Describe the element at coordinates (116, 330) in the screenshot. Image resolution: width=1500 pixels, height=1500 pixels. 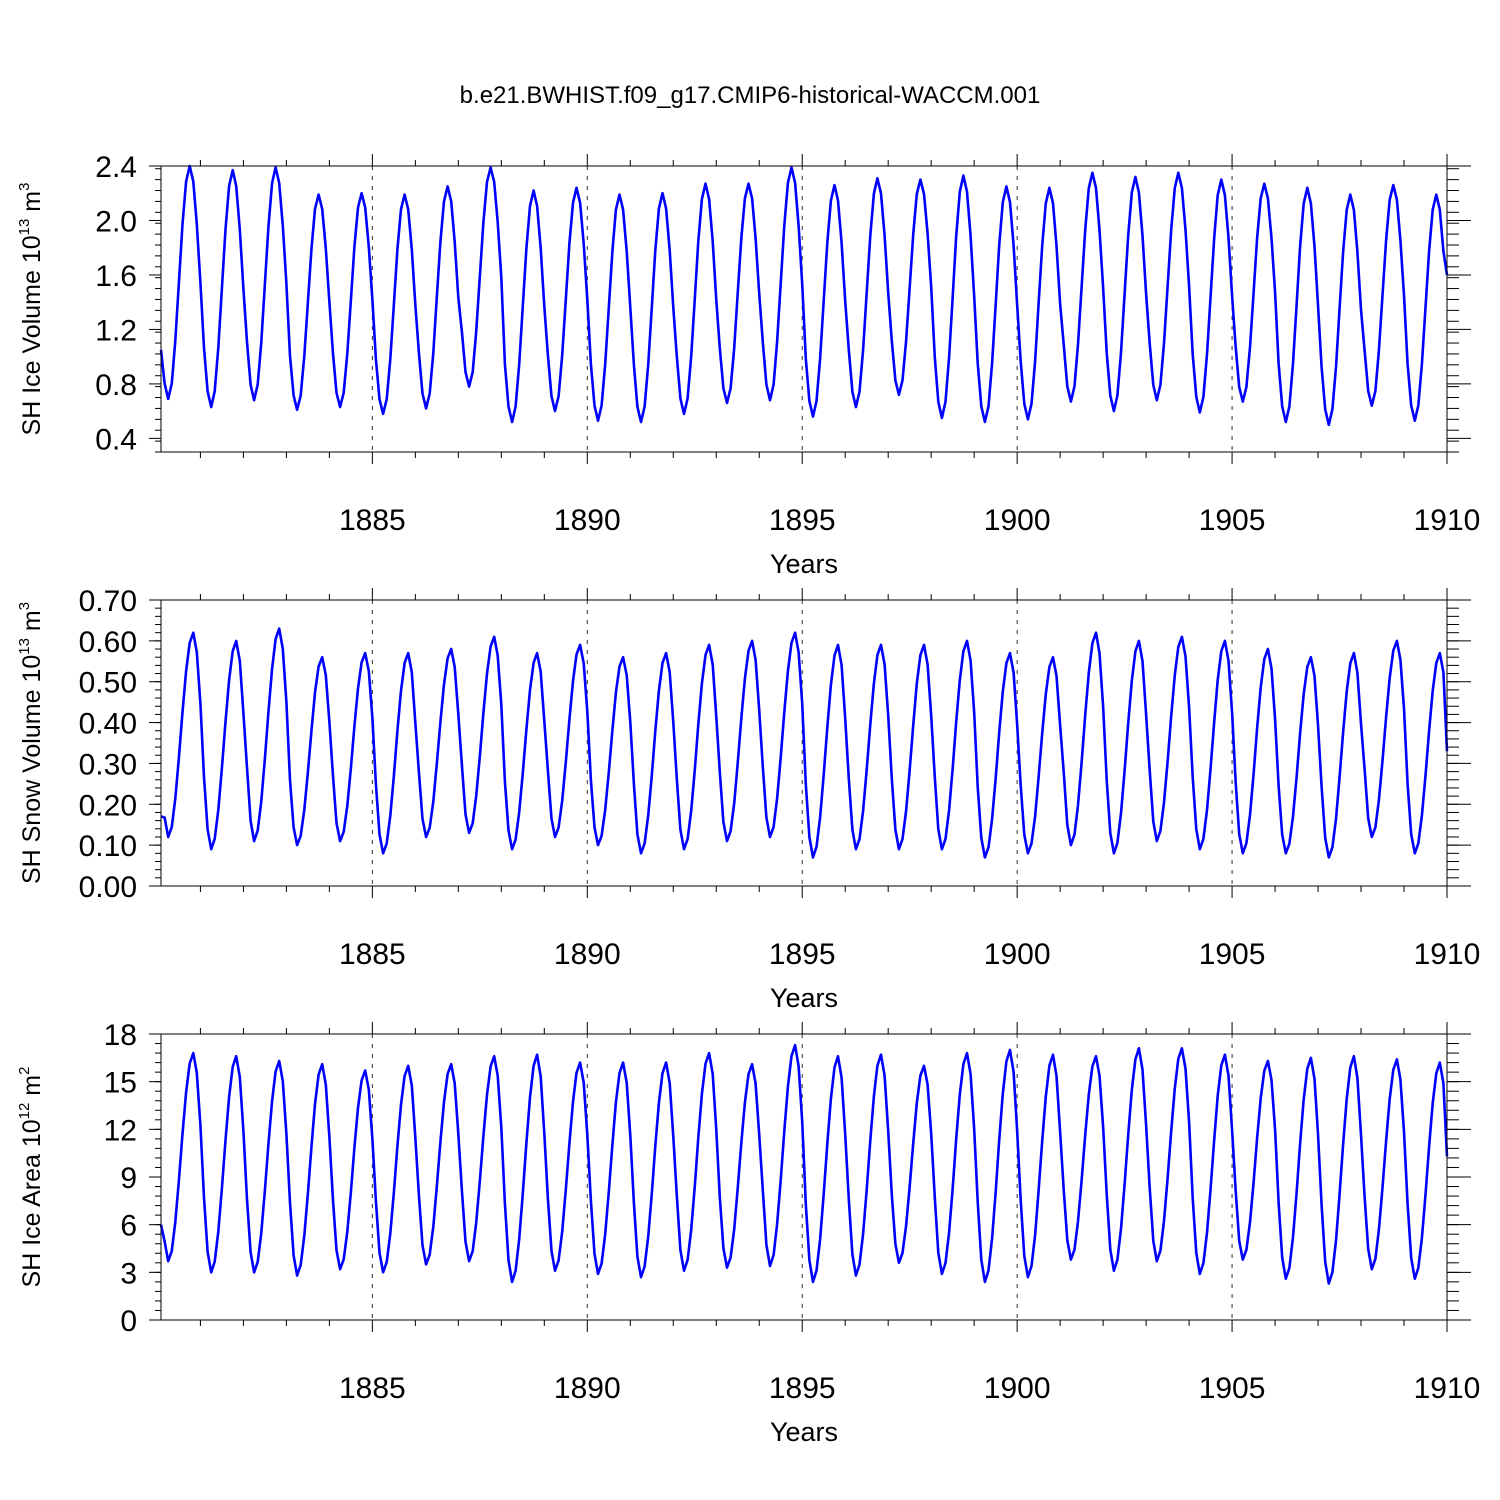
I see `y-tick-label-2: 1.2` at that location.